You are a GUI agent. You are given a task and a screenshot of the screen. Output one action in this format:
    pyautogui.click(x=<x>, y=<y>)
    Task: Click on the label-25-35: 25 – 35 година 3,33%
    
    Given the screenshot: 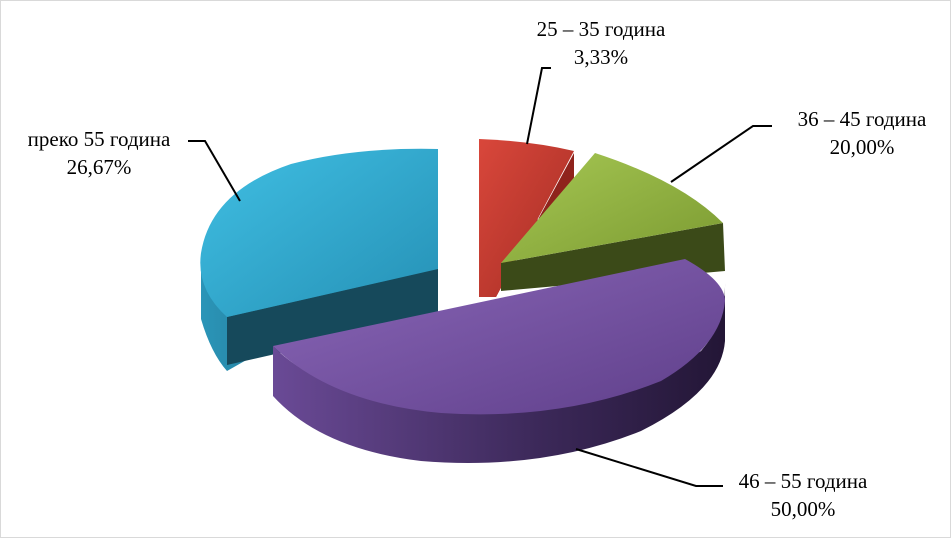 What is the action you would take?
    pyautogui.click(x=601, y=43)
    